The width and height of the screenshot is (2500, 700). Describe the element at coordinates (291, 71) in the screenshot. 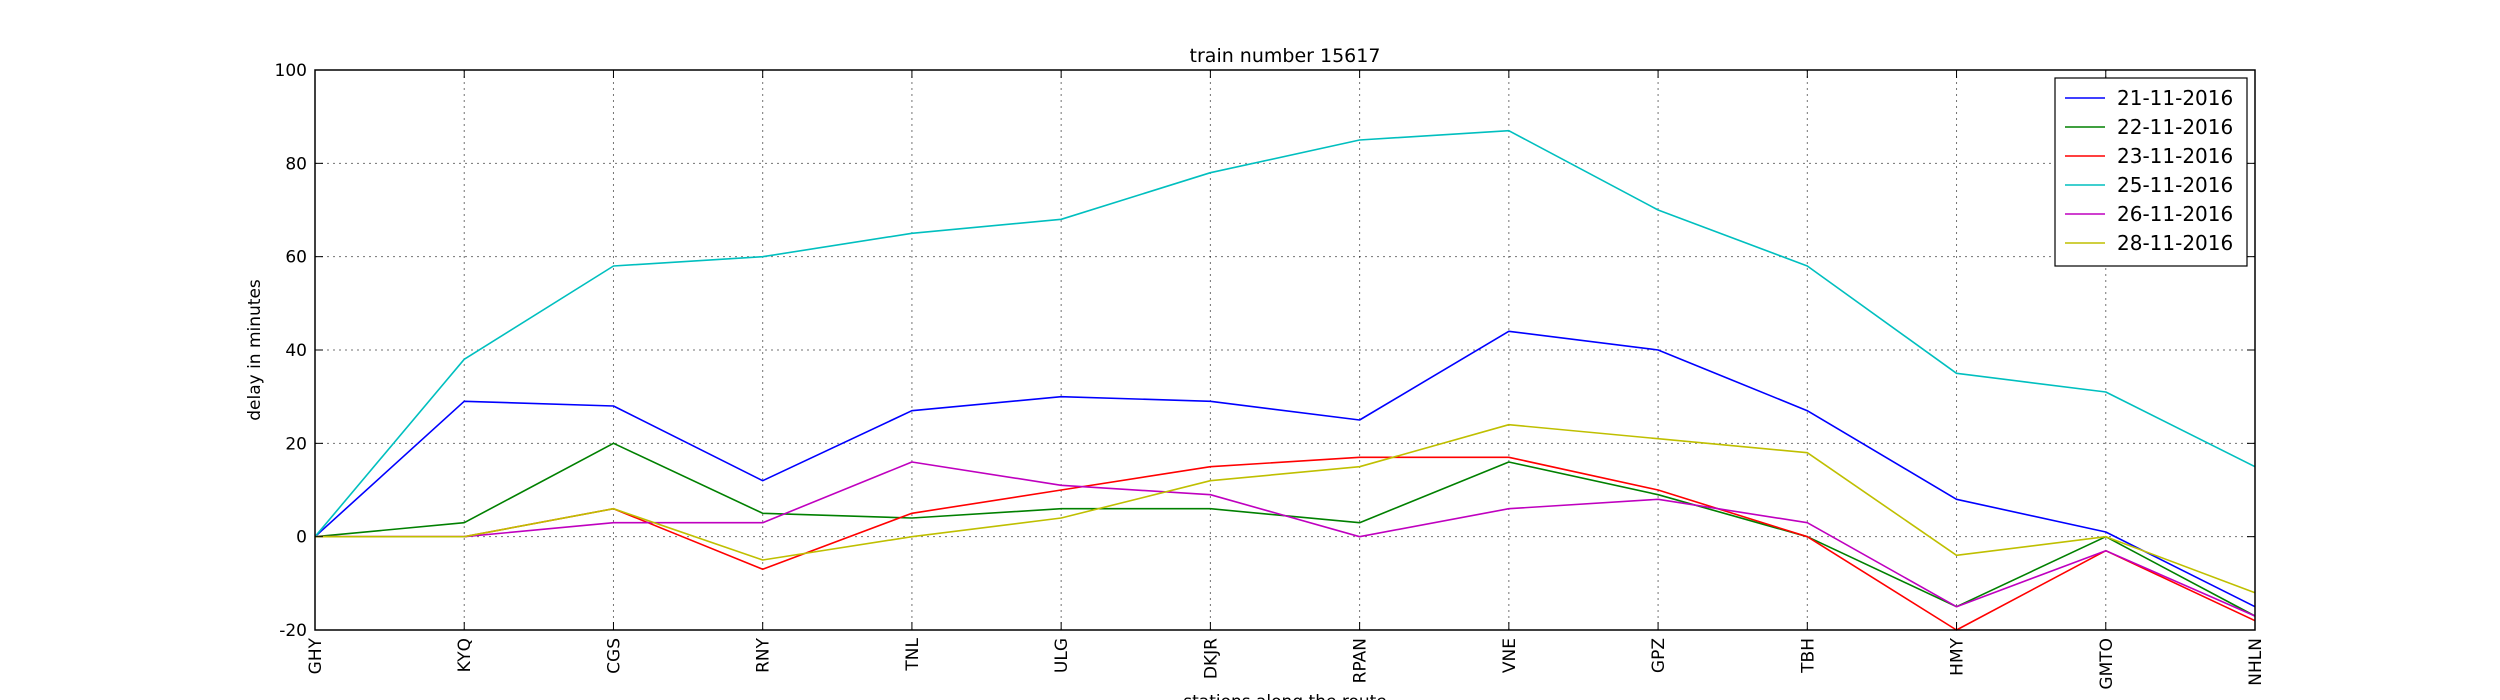

I see `y-tick-label: 100` at that location.